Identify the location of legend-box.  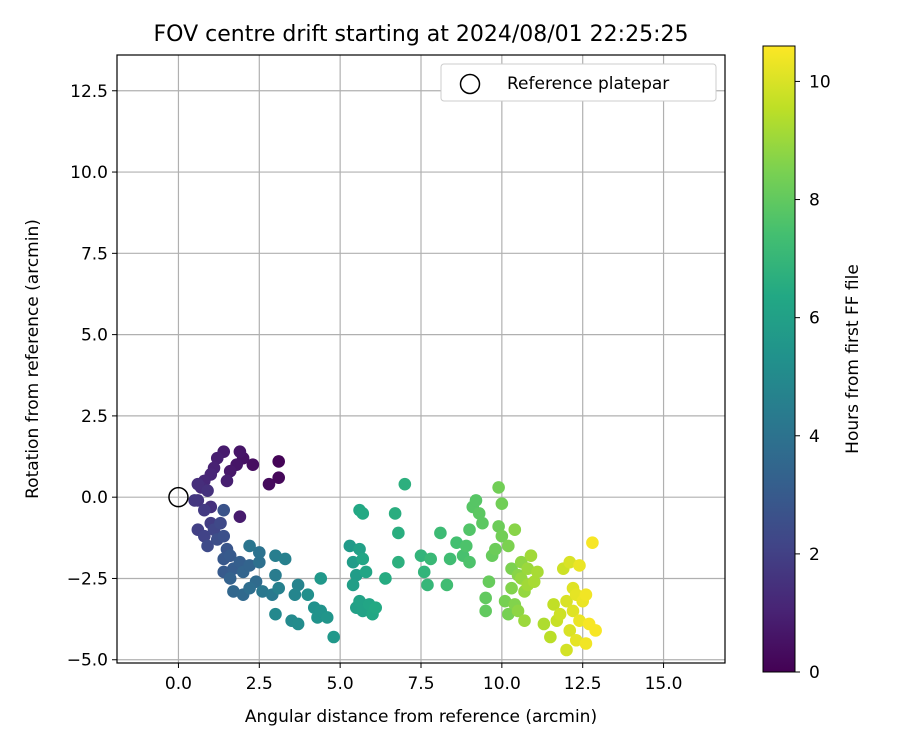
(578, 82).